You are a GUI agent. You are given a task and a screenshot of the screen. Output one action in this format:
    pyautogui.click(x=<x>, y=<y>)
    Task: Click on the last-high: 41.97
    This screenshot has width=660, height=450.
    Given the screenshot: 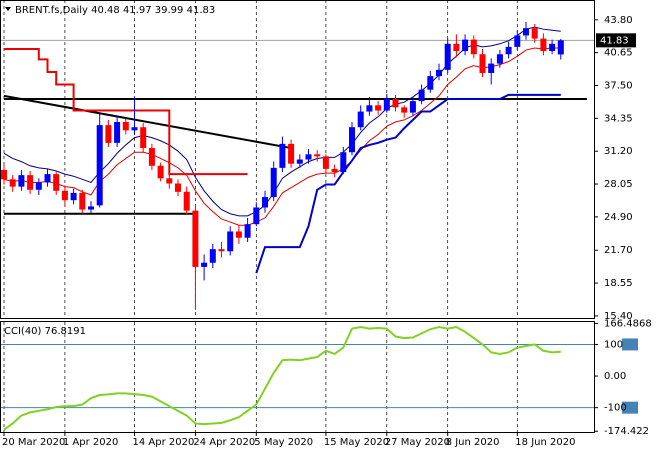 What is the action you would take?
    pyautogui.click(x=137, y=10)
    